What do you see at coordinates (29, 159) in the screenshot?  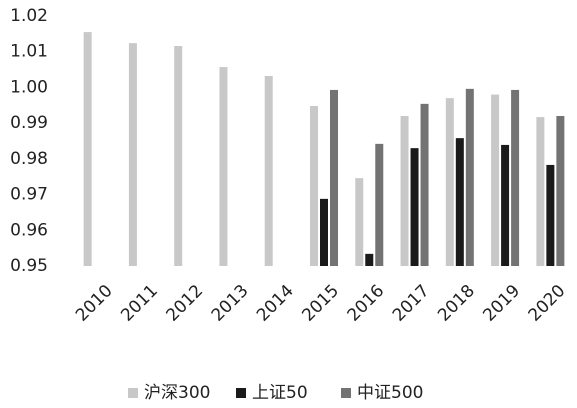 I see `y-tick-label: 0.98` at bounding box center [29, 159].